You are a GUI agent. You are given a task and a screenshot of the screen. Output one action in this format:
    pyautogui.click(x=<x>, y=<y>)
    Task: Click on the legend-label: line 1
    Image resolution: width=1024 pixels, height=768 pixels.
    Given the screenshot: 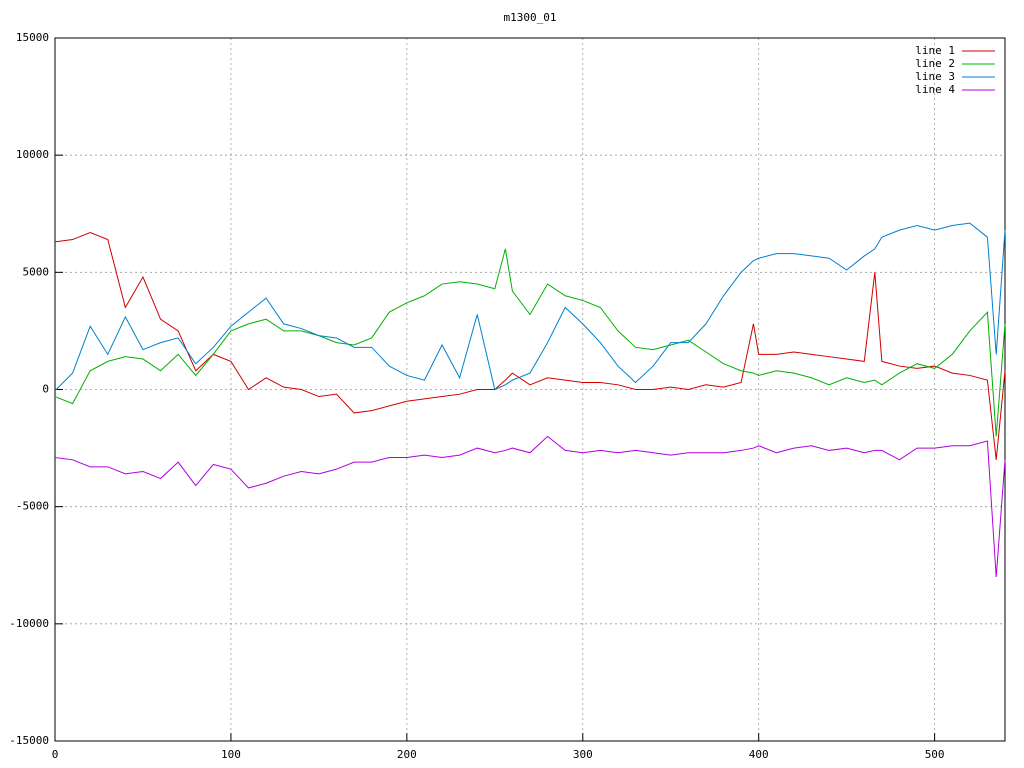 What is the action you would take?
    pyautogui.click(x=935, y=50)
    